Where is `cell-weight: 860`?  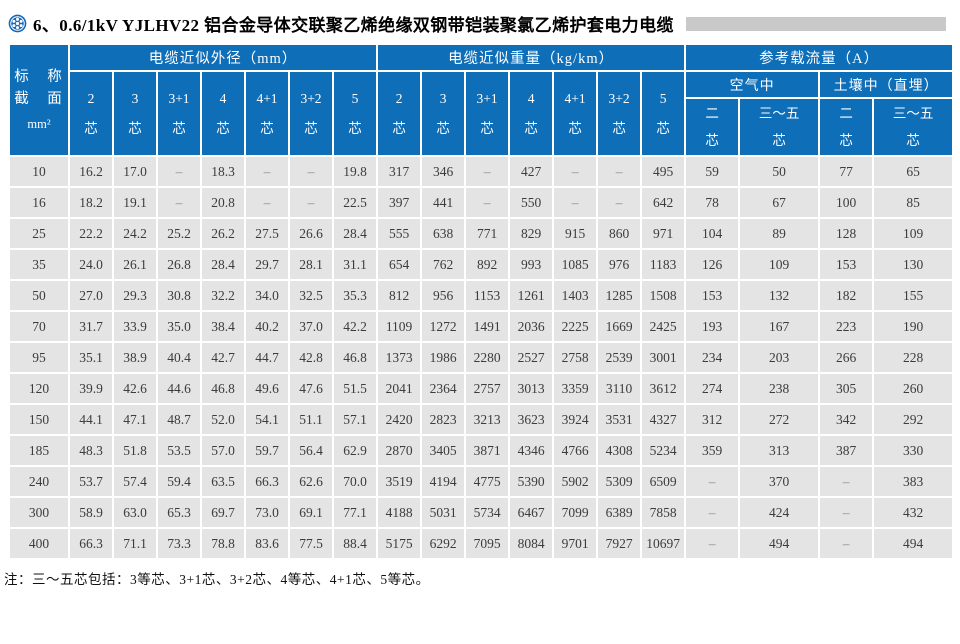
cell-weight: 860 is located at coordinates (619, 233).